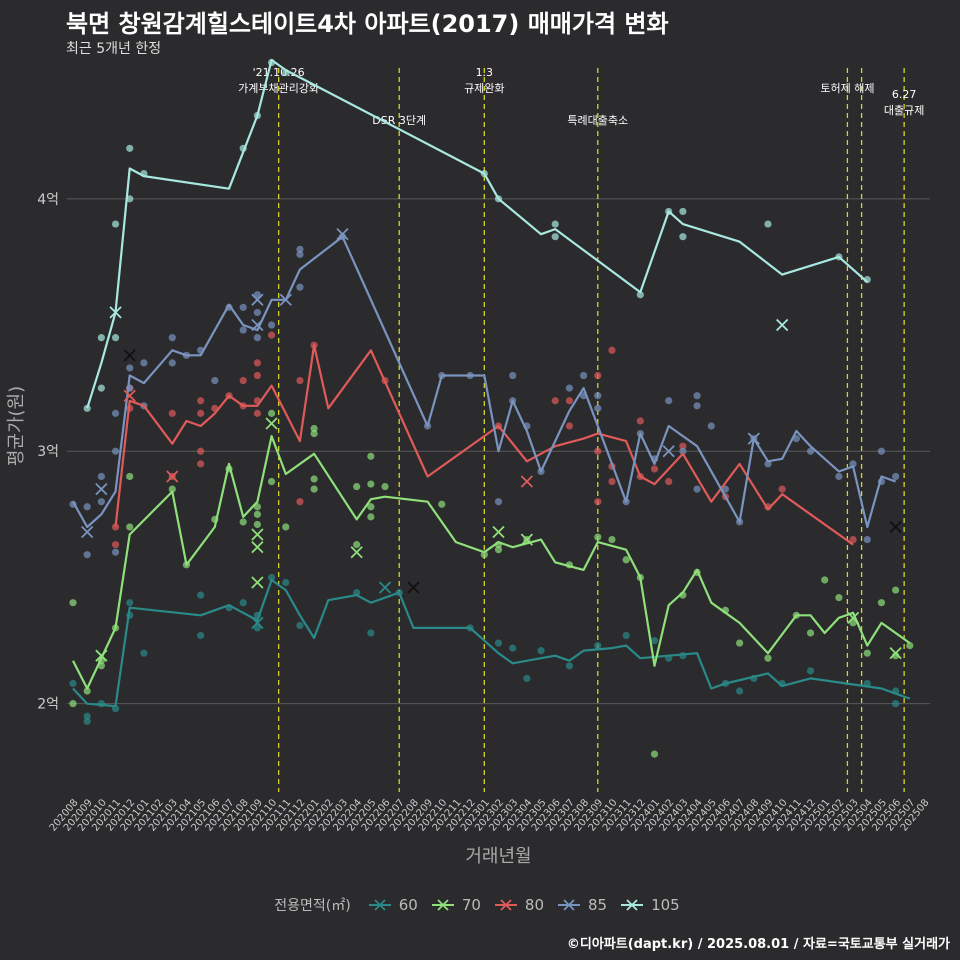 Image resolution: width=960 pixels, height=960 pixels. Describe the element at coordinates (48, 705) in the screenshot. I see `y-tick-label: 2억` at that location.